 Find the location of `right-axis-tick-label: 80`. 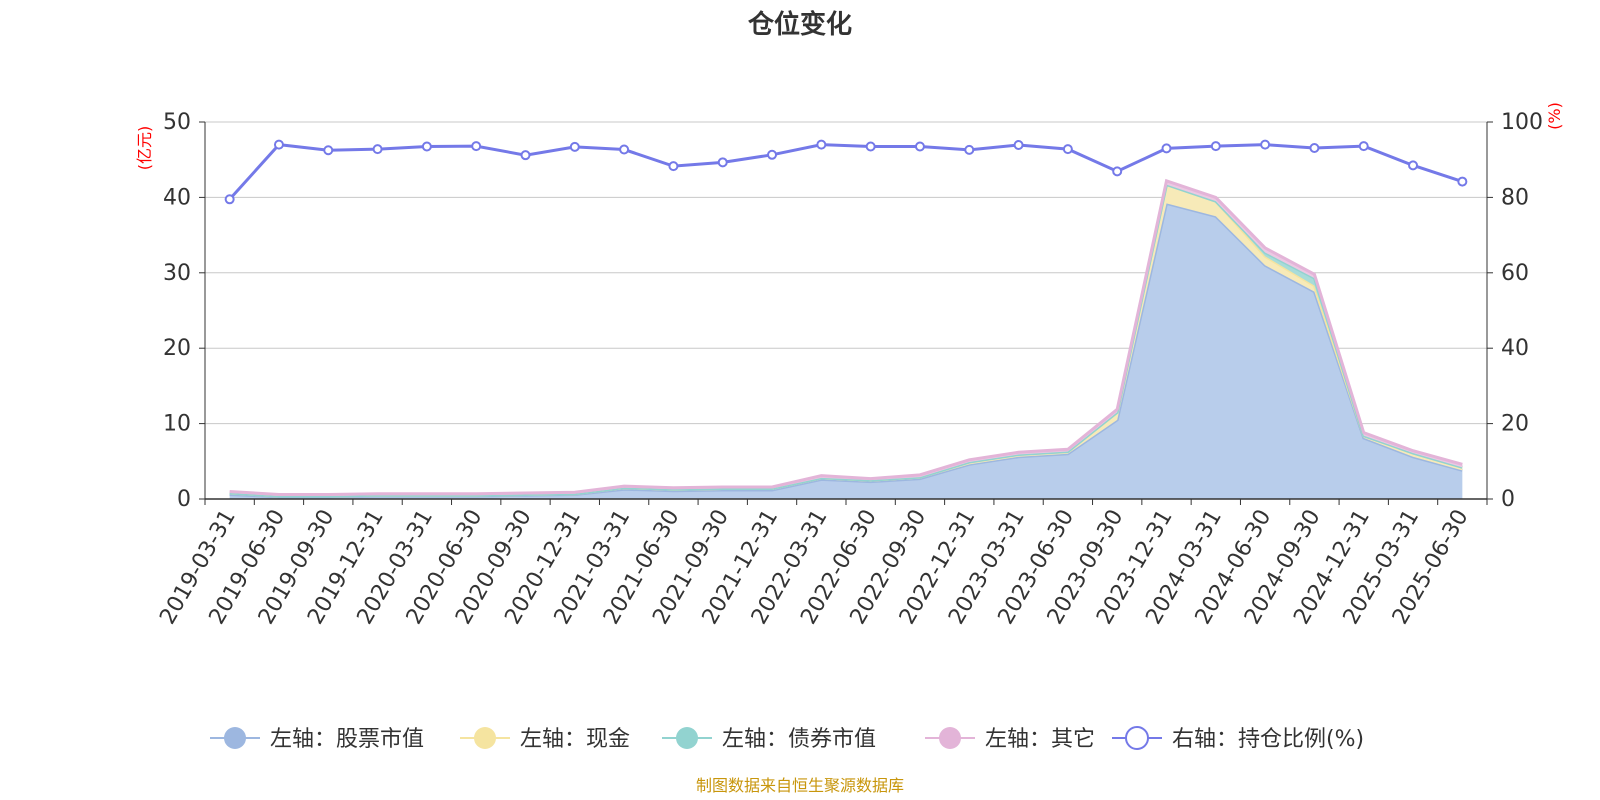

right-axis-tick-label: 80 is located at coordinates (1515, 197).